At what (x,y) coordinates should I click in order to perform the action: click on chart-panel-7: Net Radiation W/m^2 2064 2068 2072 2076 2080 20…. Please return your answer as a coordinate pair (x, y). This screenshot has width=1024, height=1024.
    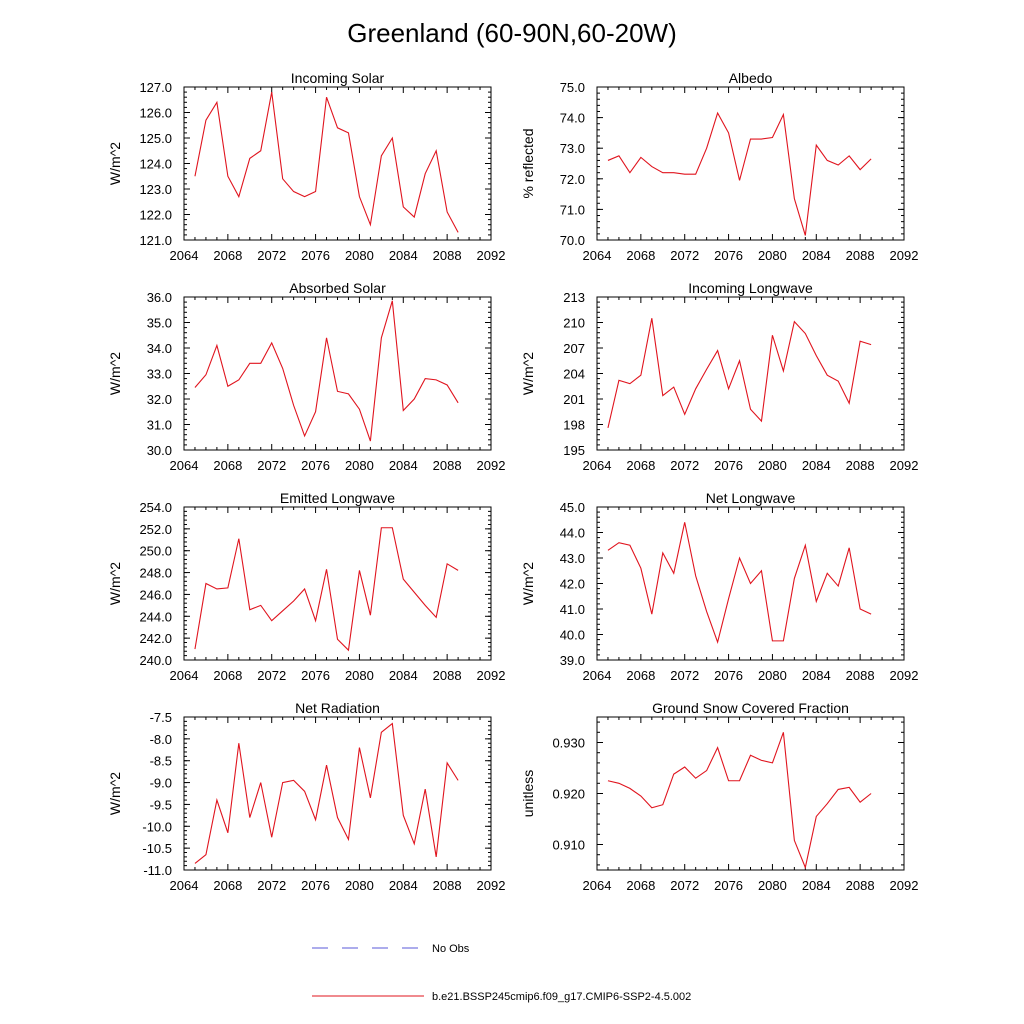
    Looking at the image, I should click on (306, 796).